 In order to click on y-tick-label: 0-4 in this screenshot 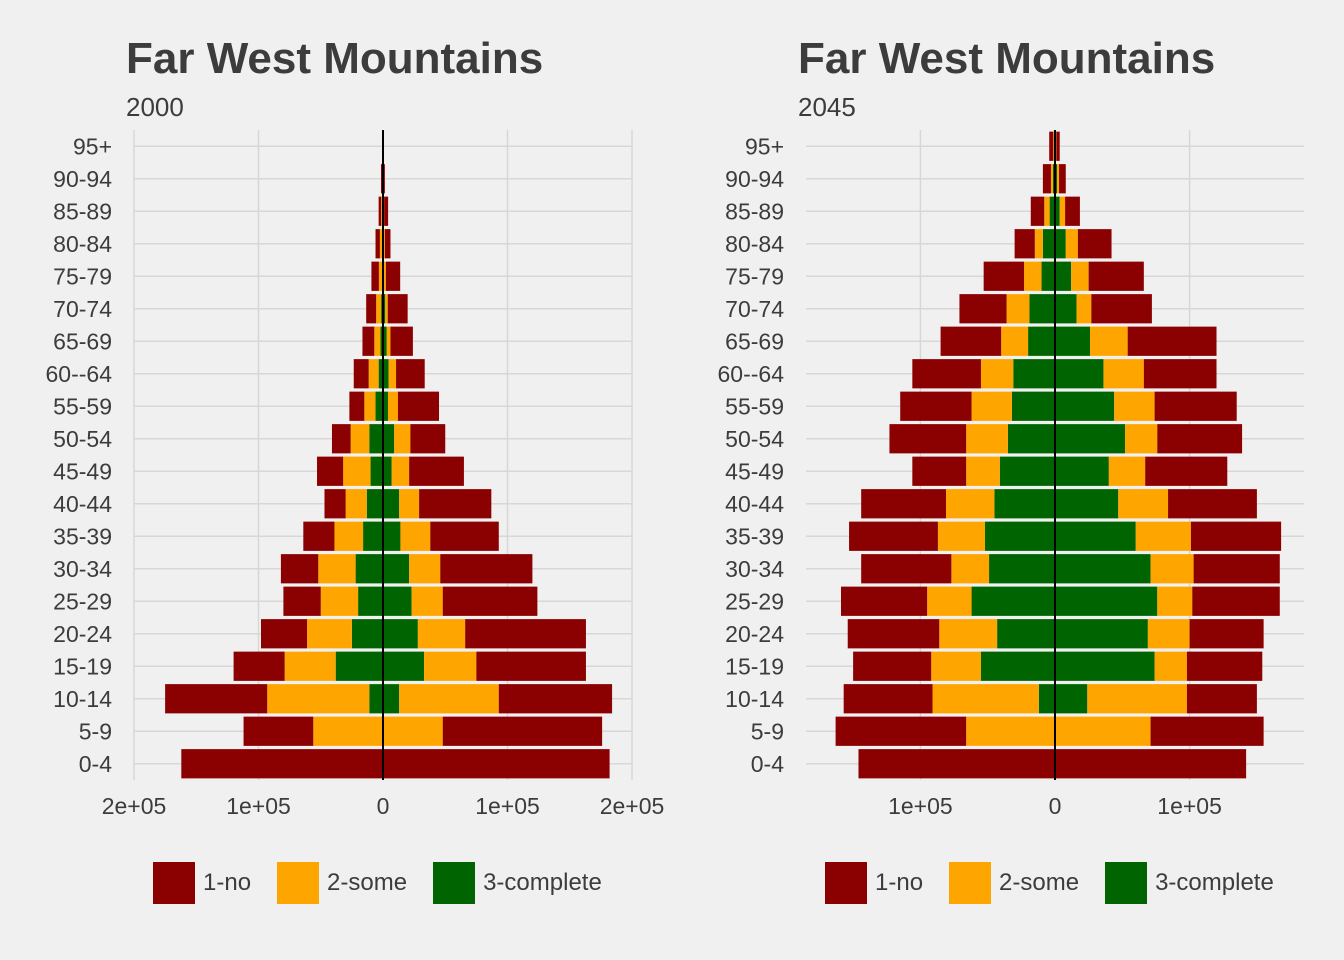, I will do `click(767, 764)`.